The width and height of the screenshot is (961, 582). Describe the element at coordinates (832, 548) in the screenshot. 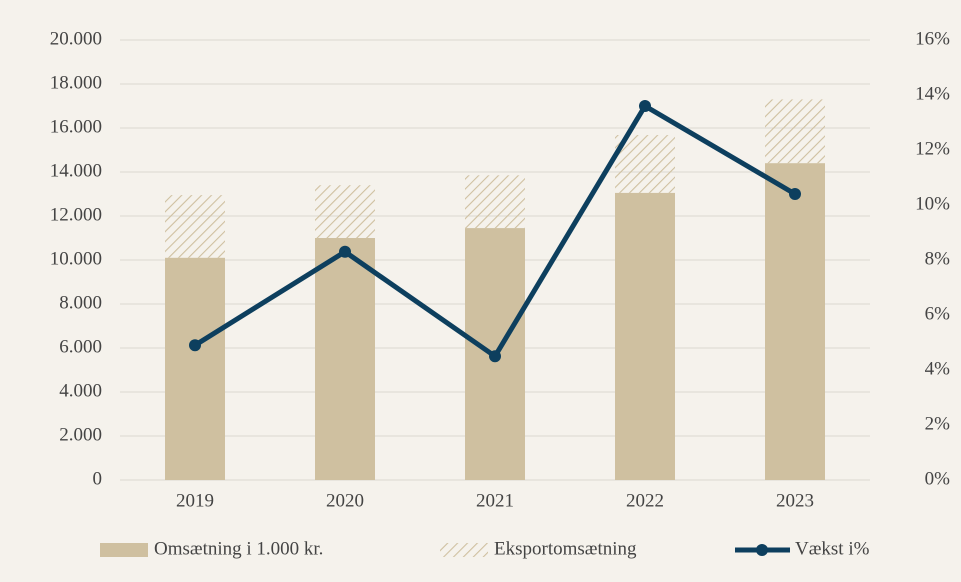

I see `legend-label: Vækst i%` at that location.